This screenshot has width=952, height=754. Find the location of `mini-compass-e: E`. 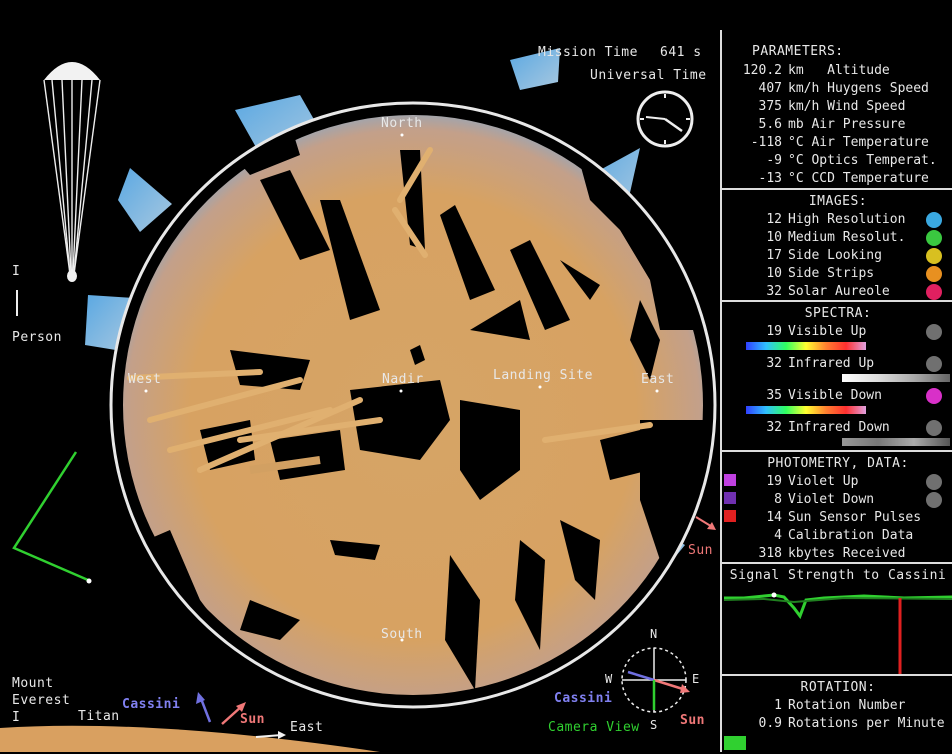

mini-compass-e: E is located at coordinates (696, 679).